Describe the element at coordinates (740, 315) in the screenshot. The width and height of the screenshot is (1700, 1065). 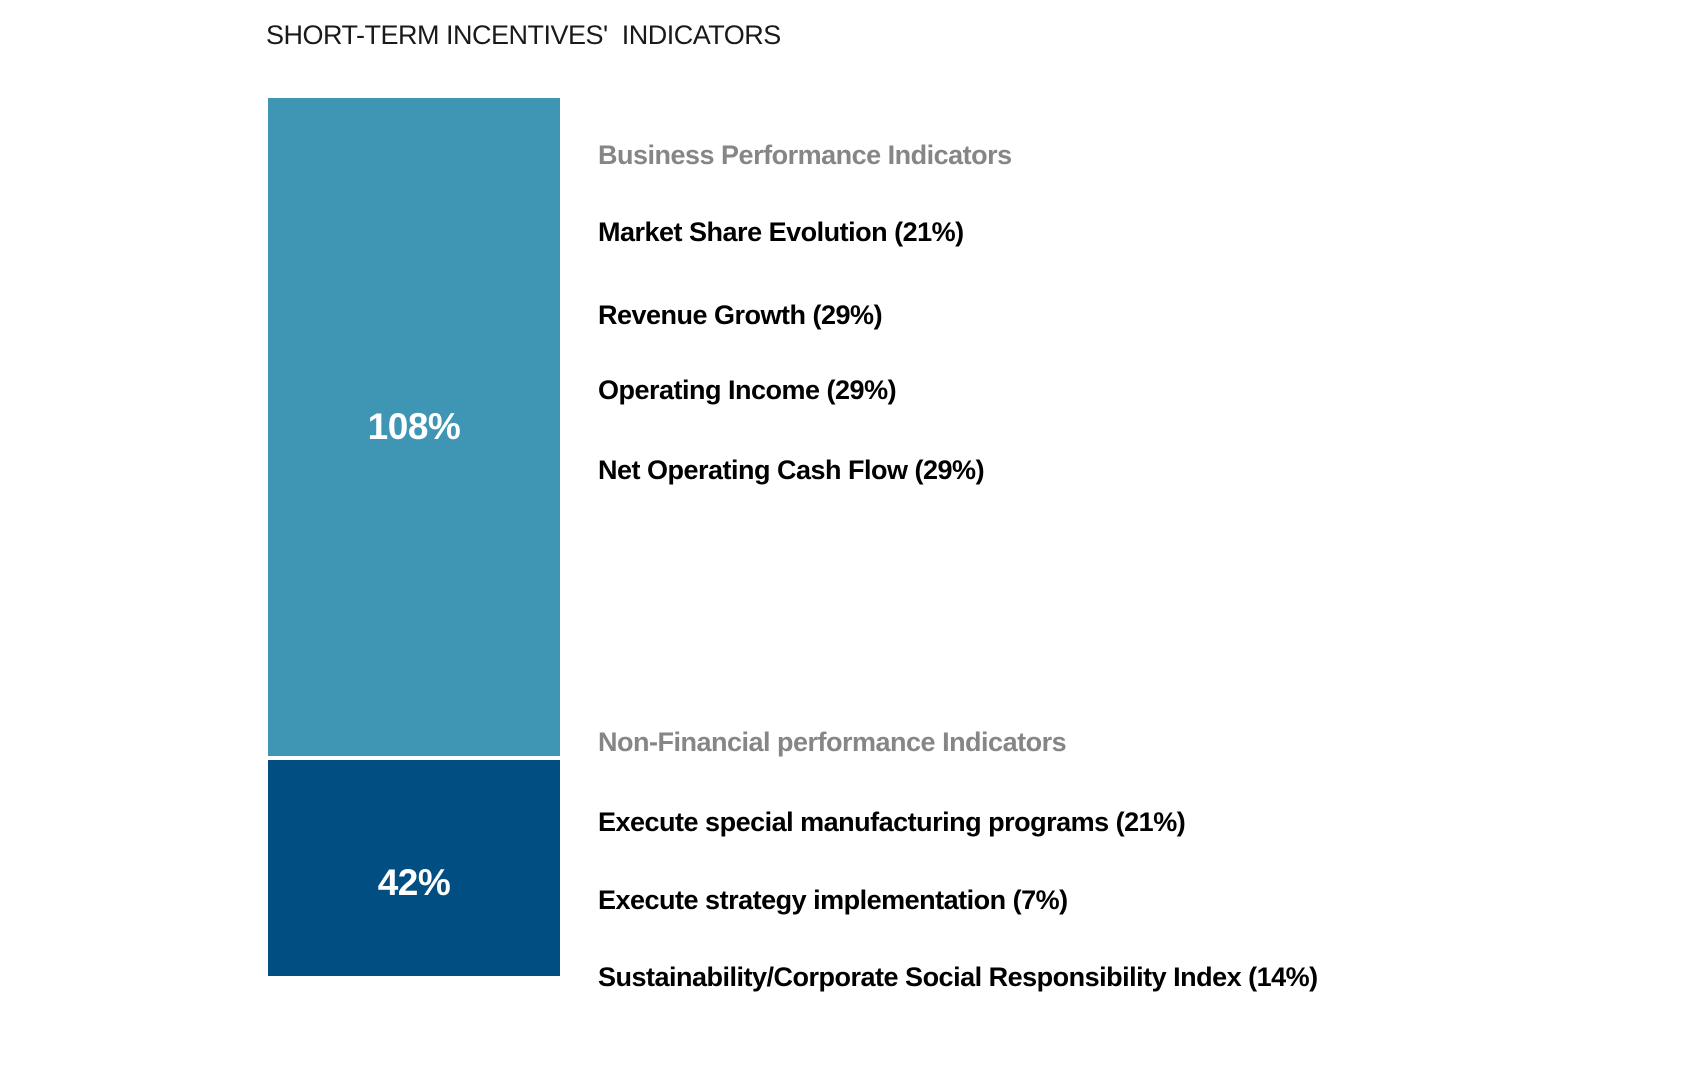
I see `indicator-revenue-growth: Revenue Growth (29%)` at that location.